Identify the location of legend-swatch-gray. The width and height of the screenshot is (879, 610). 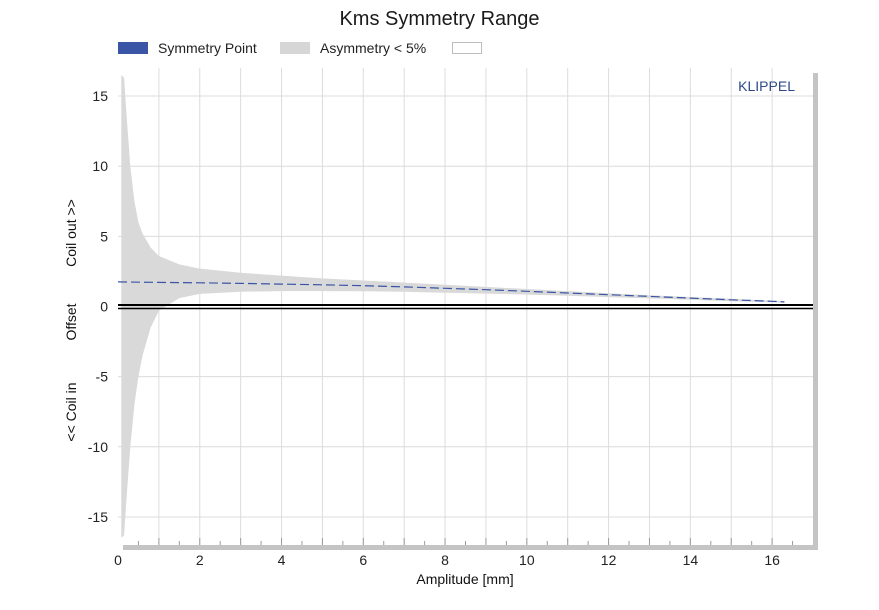
(295, 48).